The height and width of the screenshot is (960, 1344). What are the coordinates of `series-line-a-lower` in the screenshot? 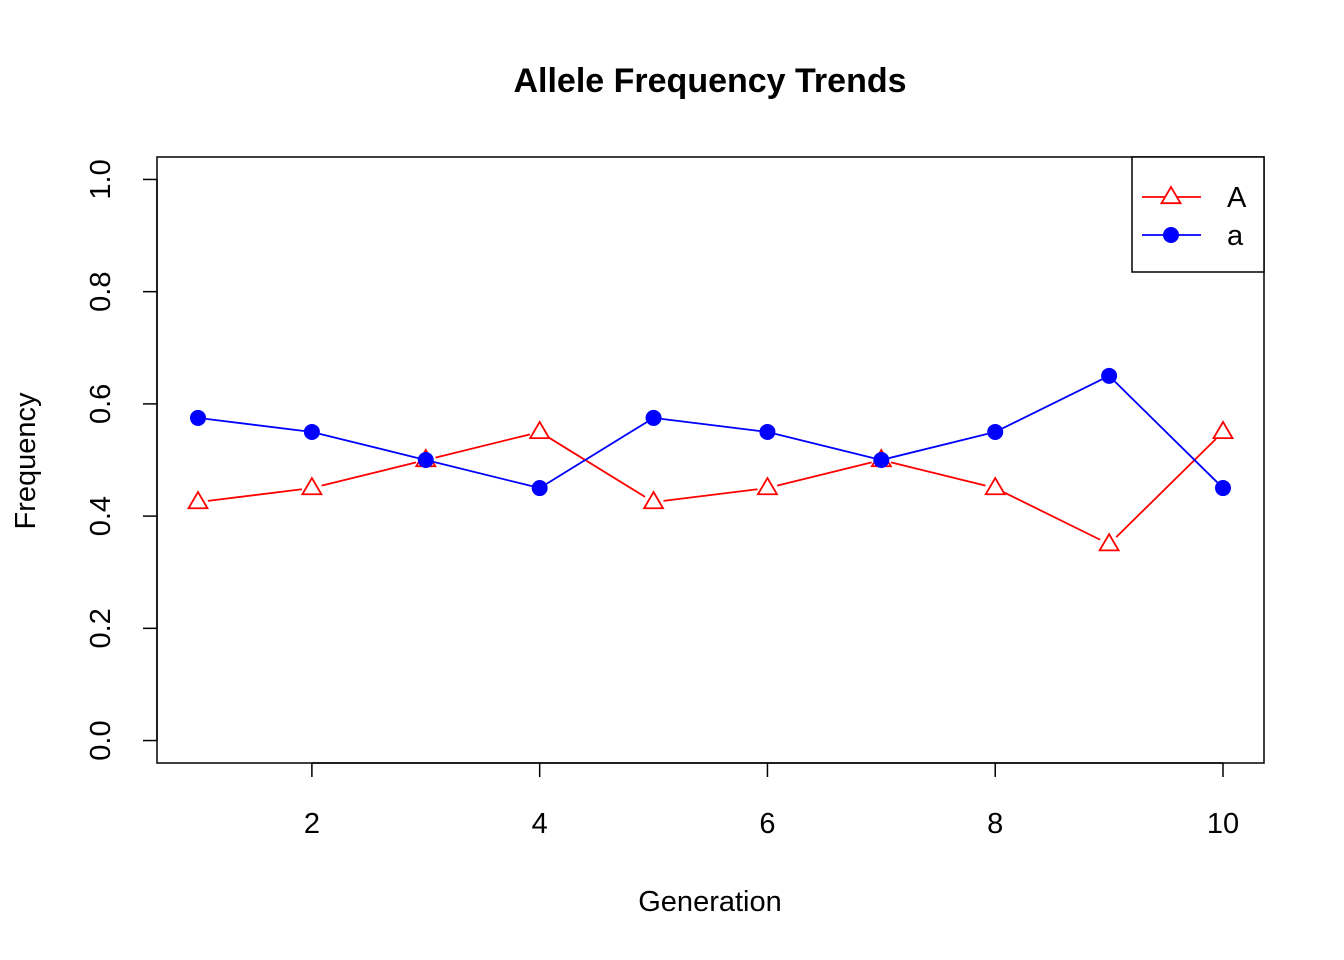 It's located at (711, 433).